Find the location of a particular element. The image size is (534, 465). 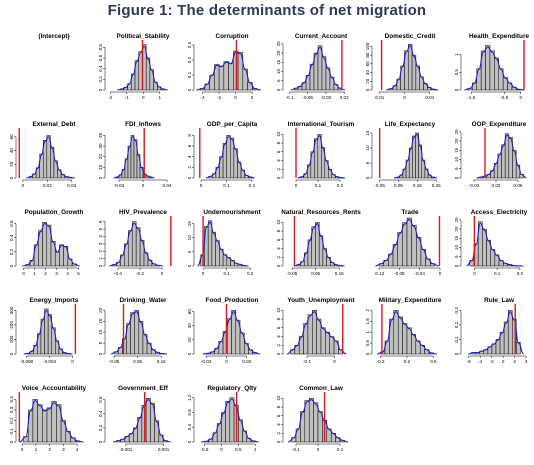

x-tick-label: 0.5 is located at coordinates (238, 449).